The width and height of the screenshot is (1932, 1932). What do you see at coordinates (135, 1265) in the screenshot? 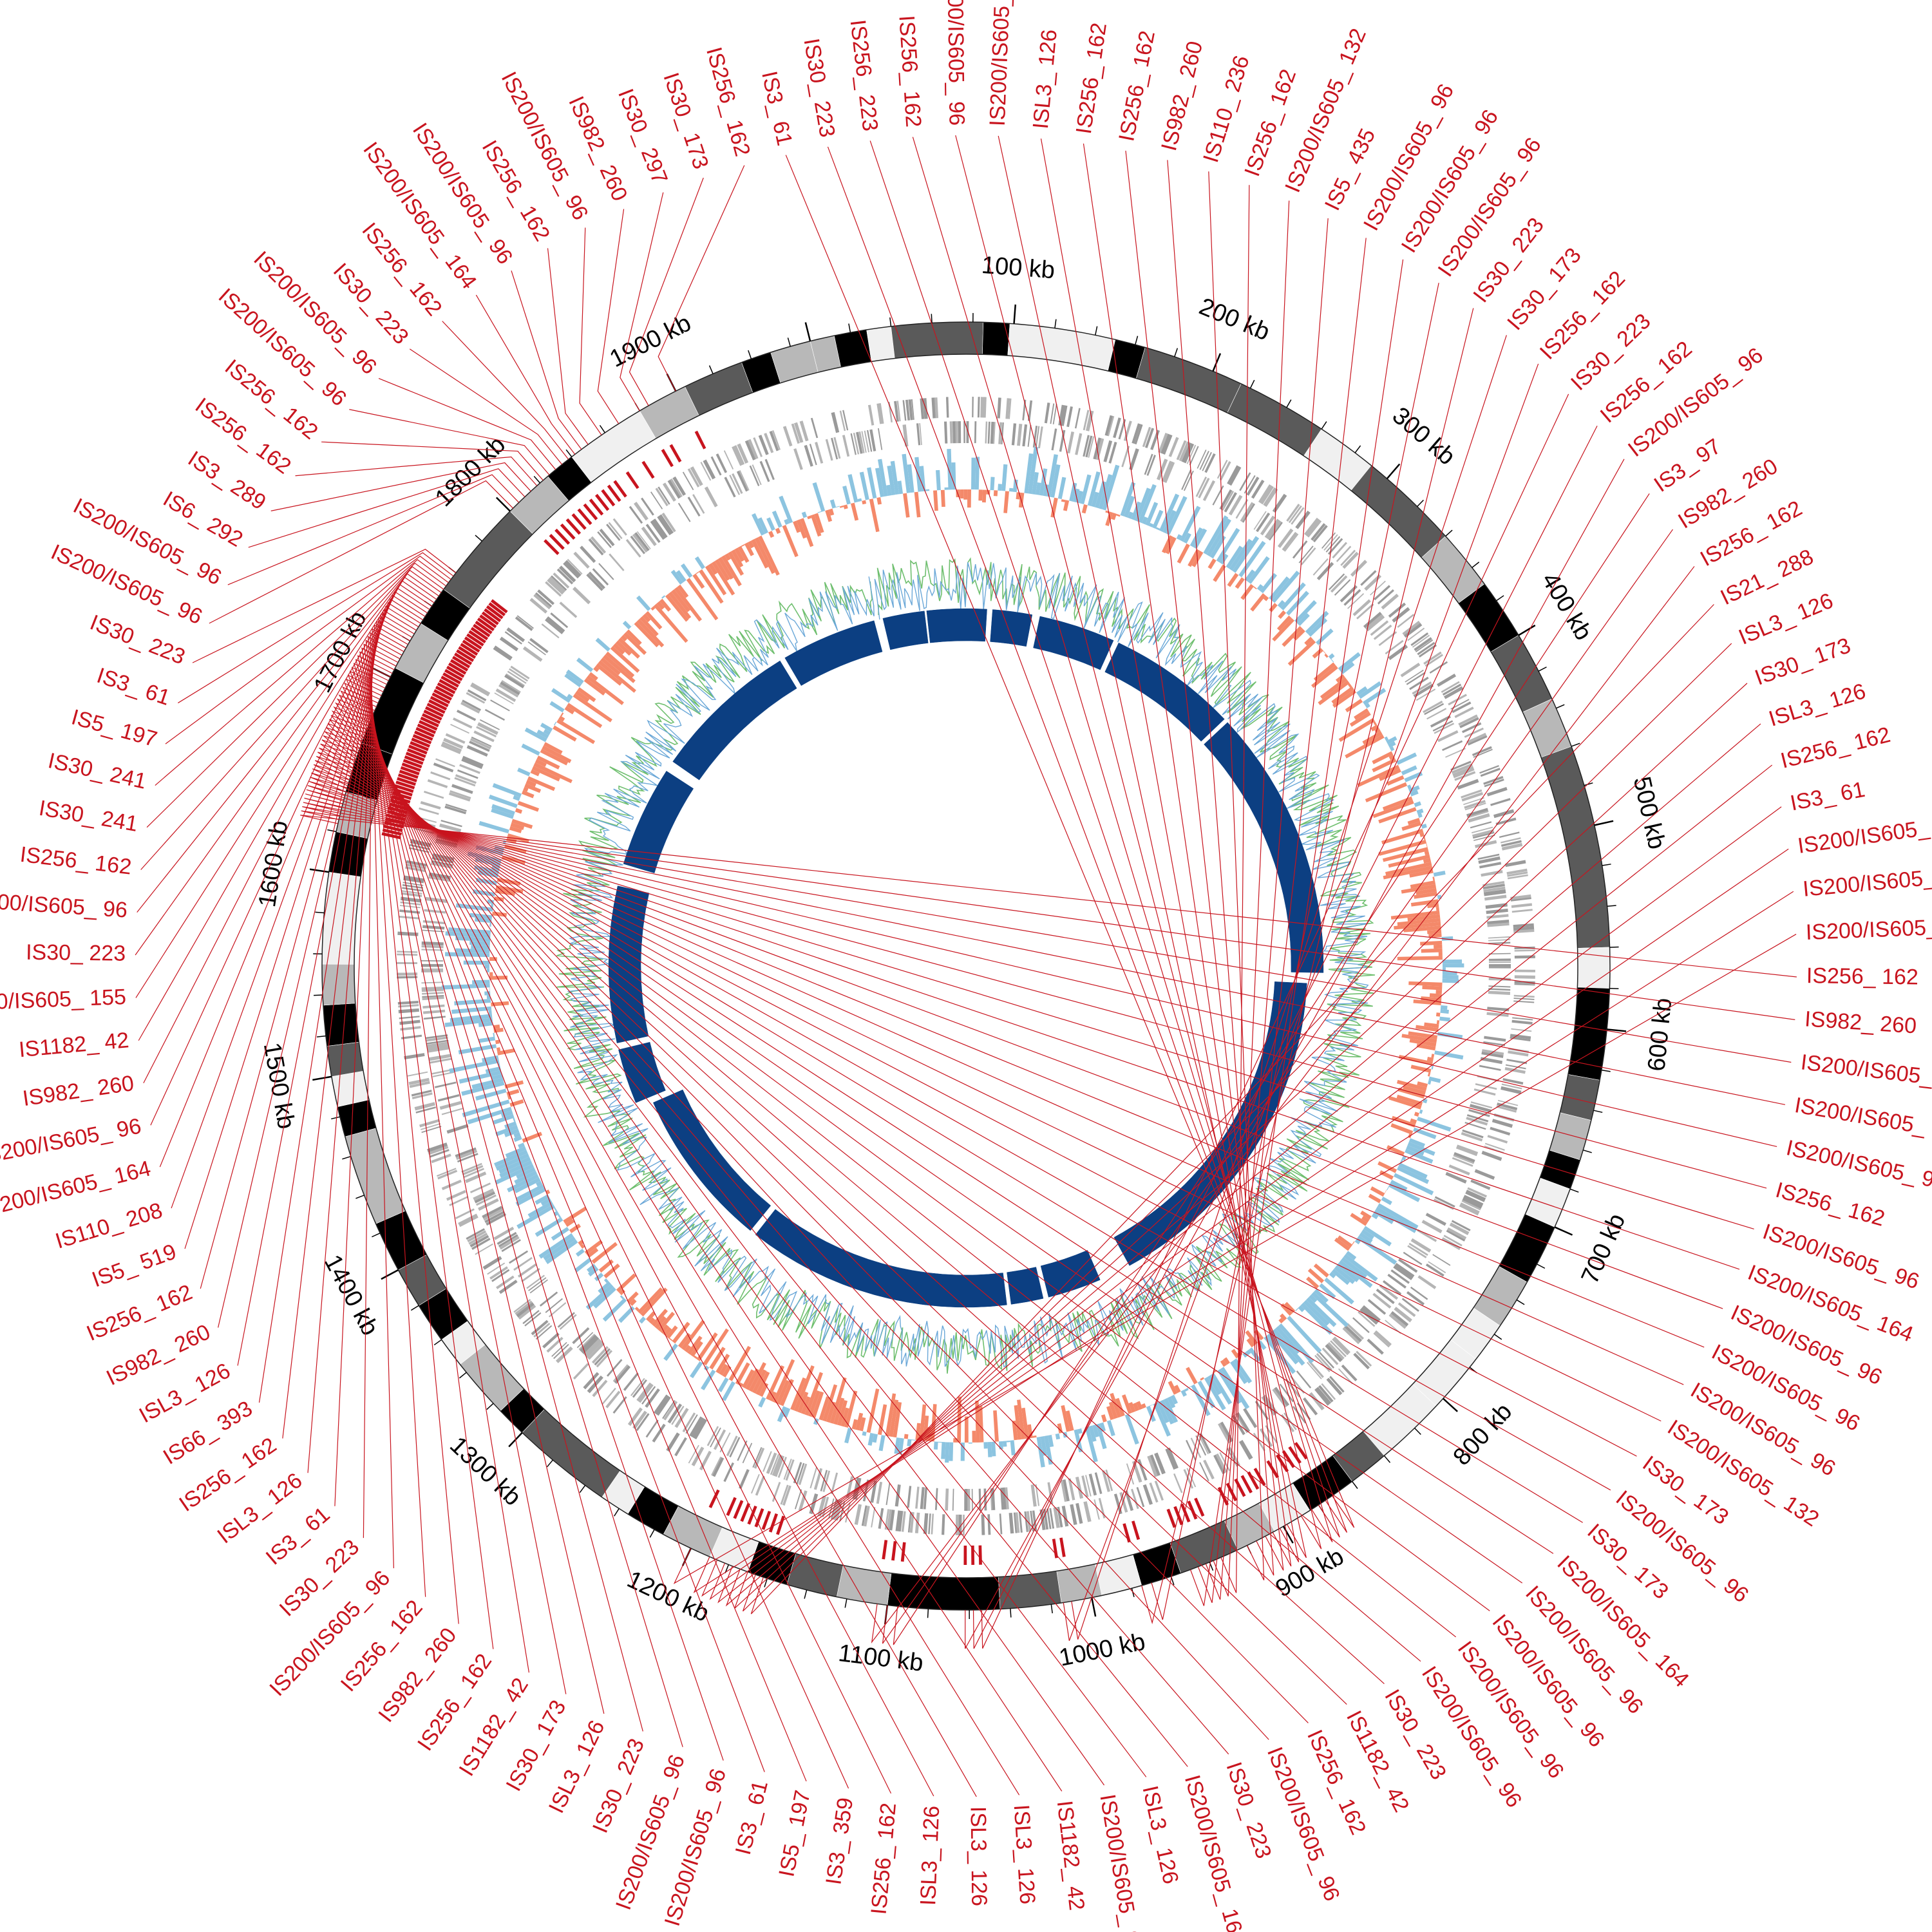
I see `is-label: IS5_ 519` at bounding box center [135, 1265].